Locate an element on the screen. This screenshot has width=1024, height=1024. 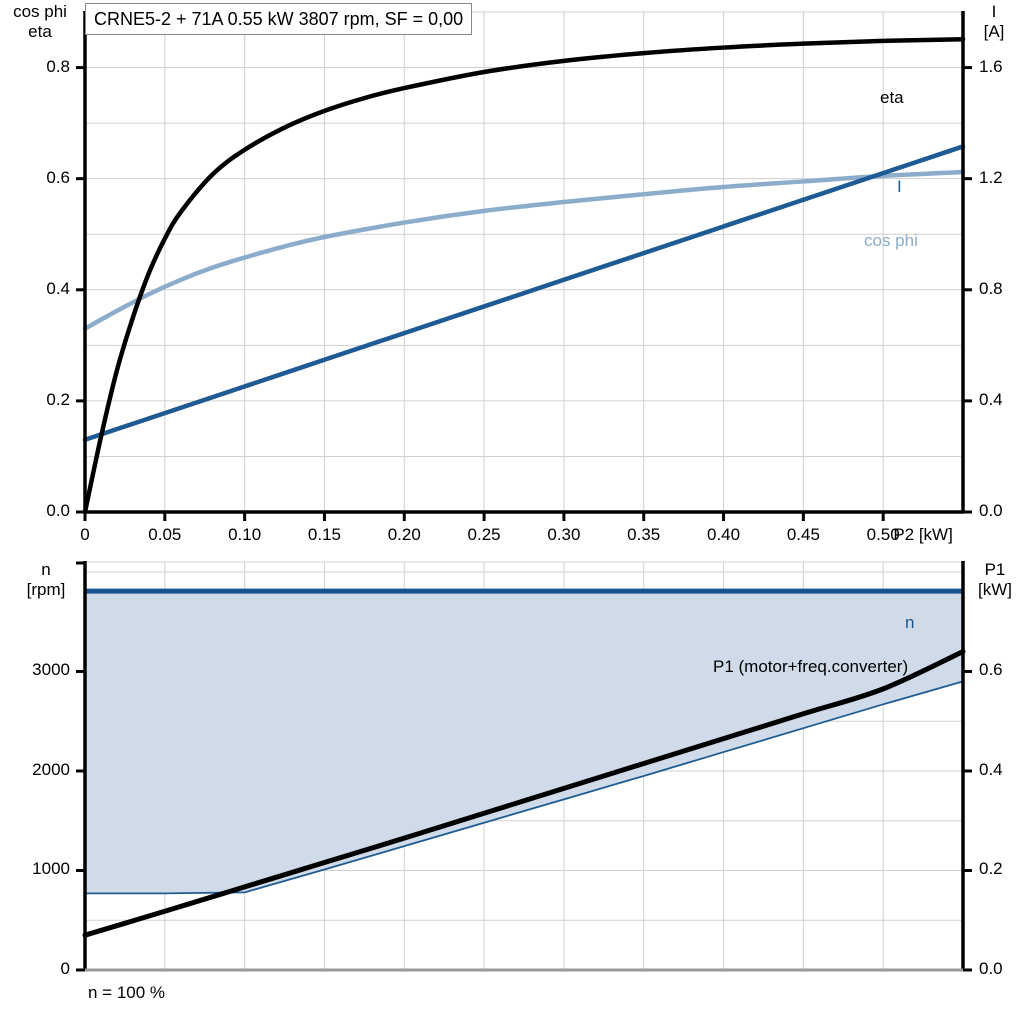
top-y2tick-label: 0.0 is located at coordinates (991, 510).